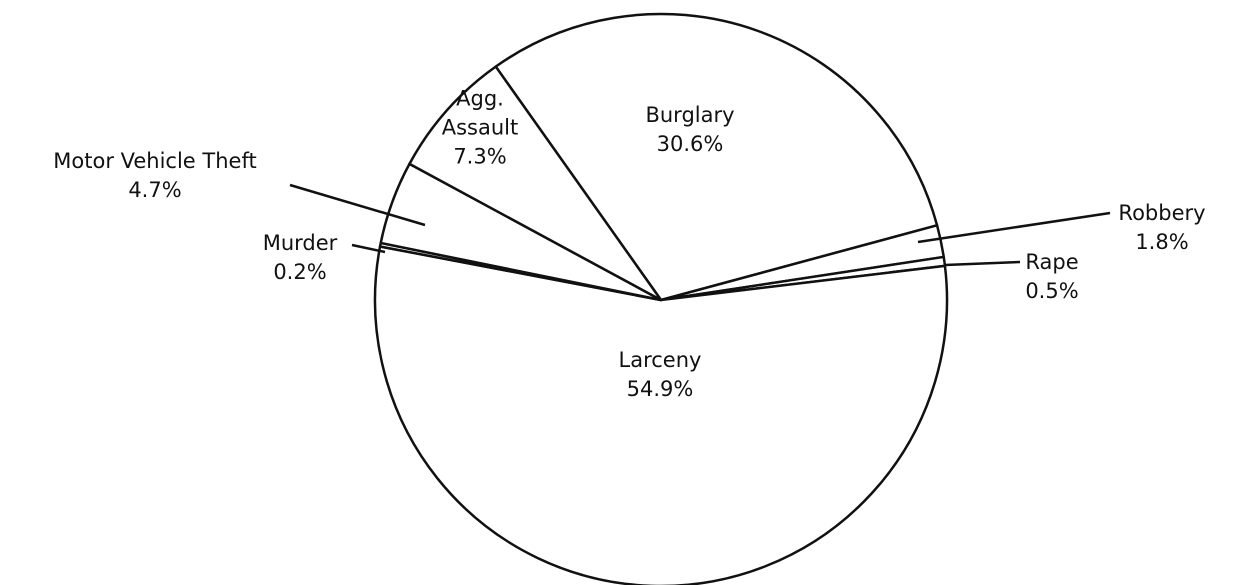  Describe the element at coordinates (154, 176) in the screenshot. I see `slice-label: Motor Vehicle Theft 4.7%` at that location.